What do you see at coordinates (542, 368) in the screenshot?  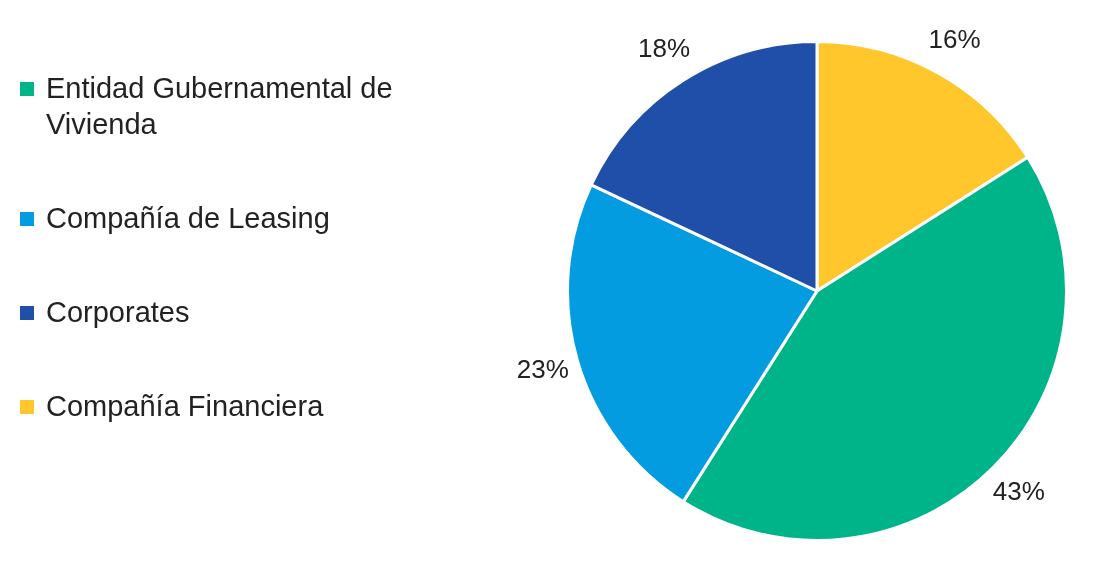 I see `data-label: 23%` at bounding box center [542, 368].